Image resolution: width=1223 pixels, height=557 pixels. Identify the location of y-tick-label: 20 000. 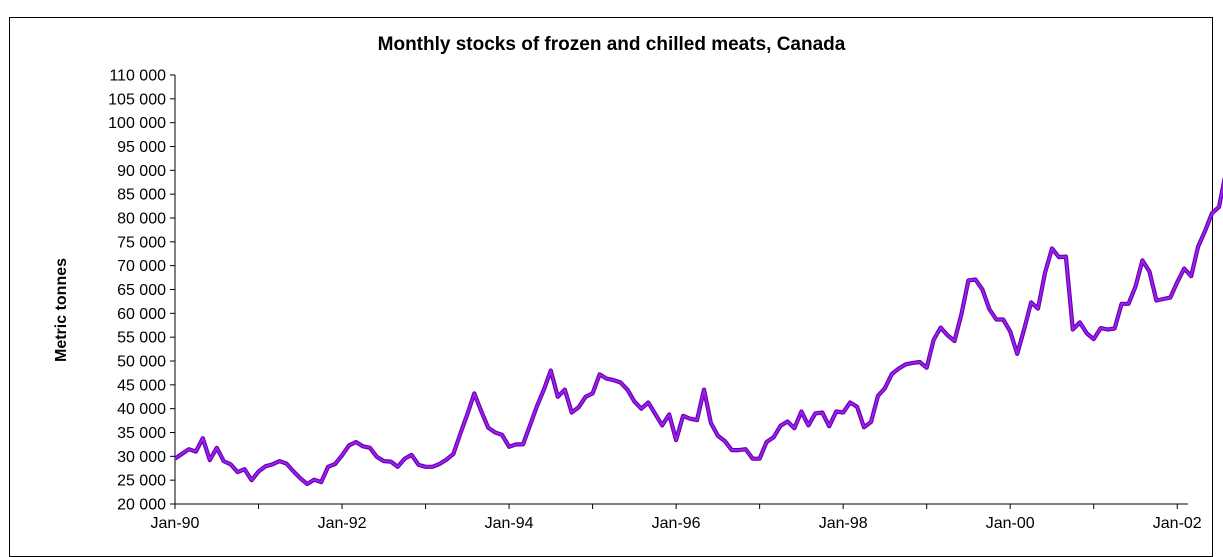
(141, 505).